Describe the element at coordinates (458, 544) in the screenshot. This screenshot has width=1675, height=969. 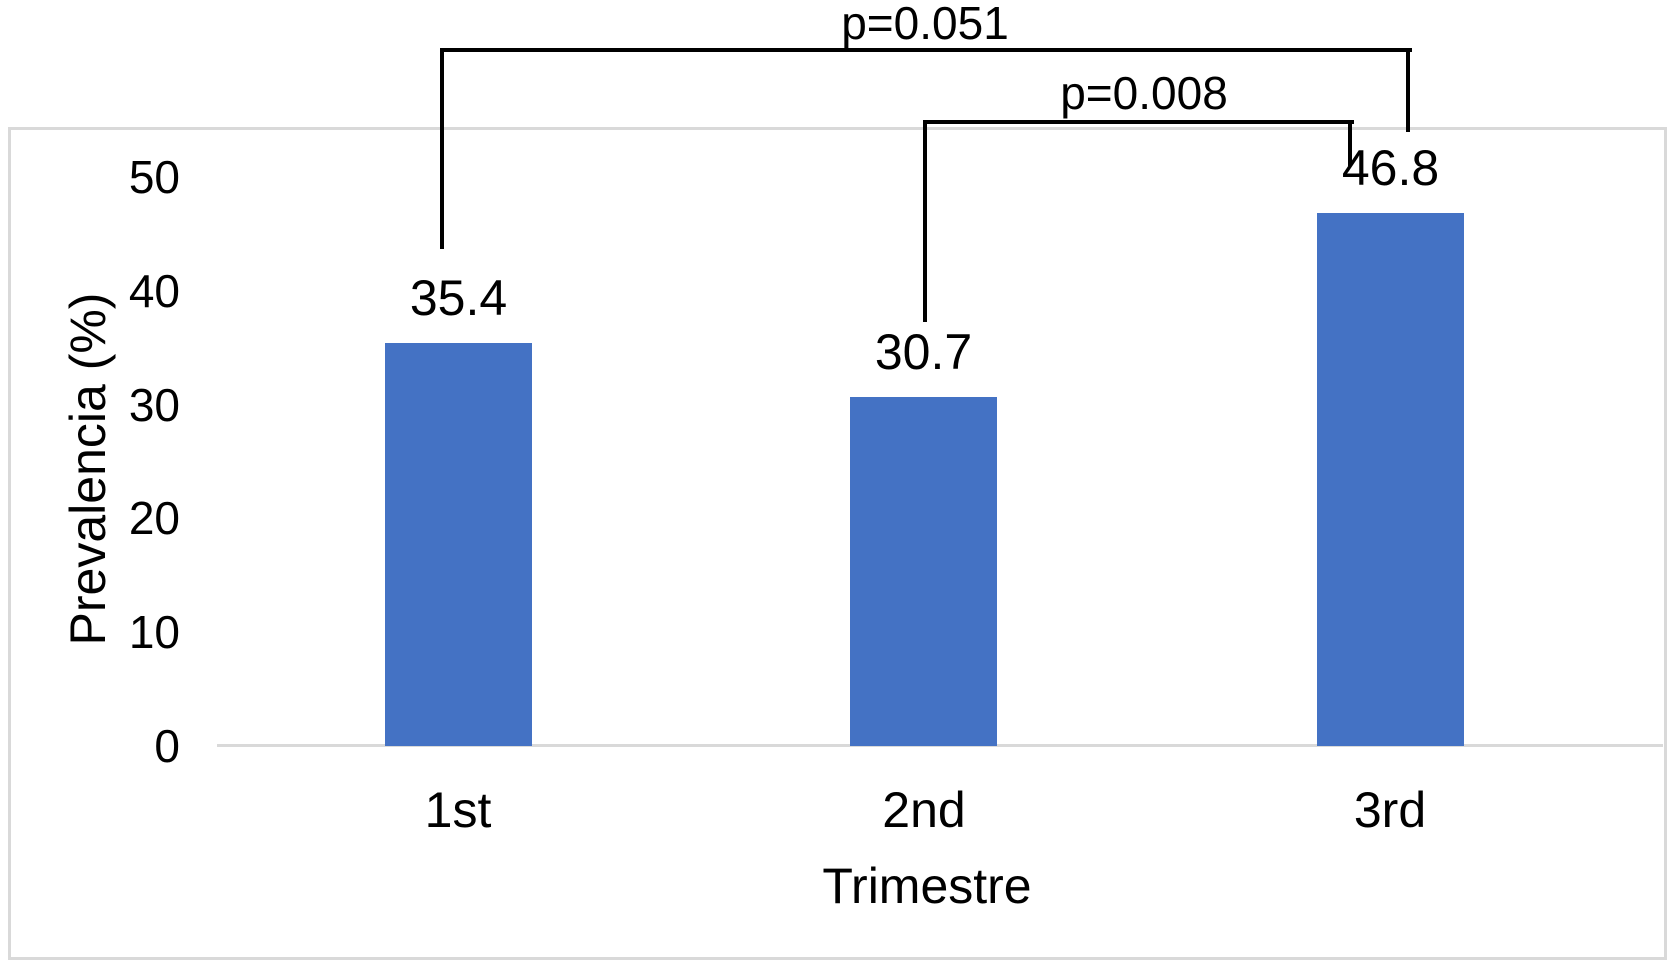
I see `bar-1st-trimester` at that location.